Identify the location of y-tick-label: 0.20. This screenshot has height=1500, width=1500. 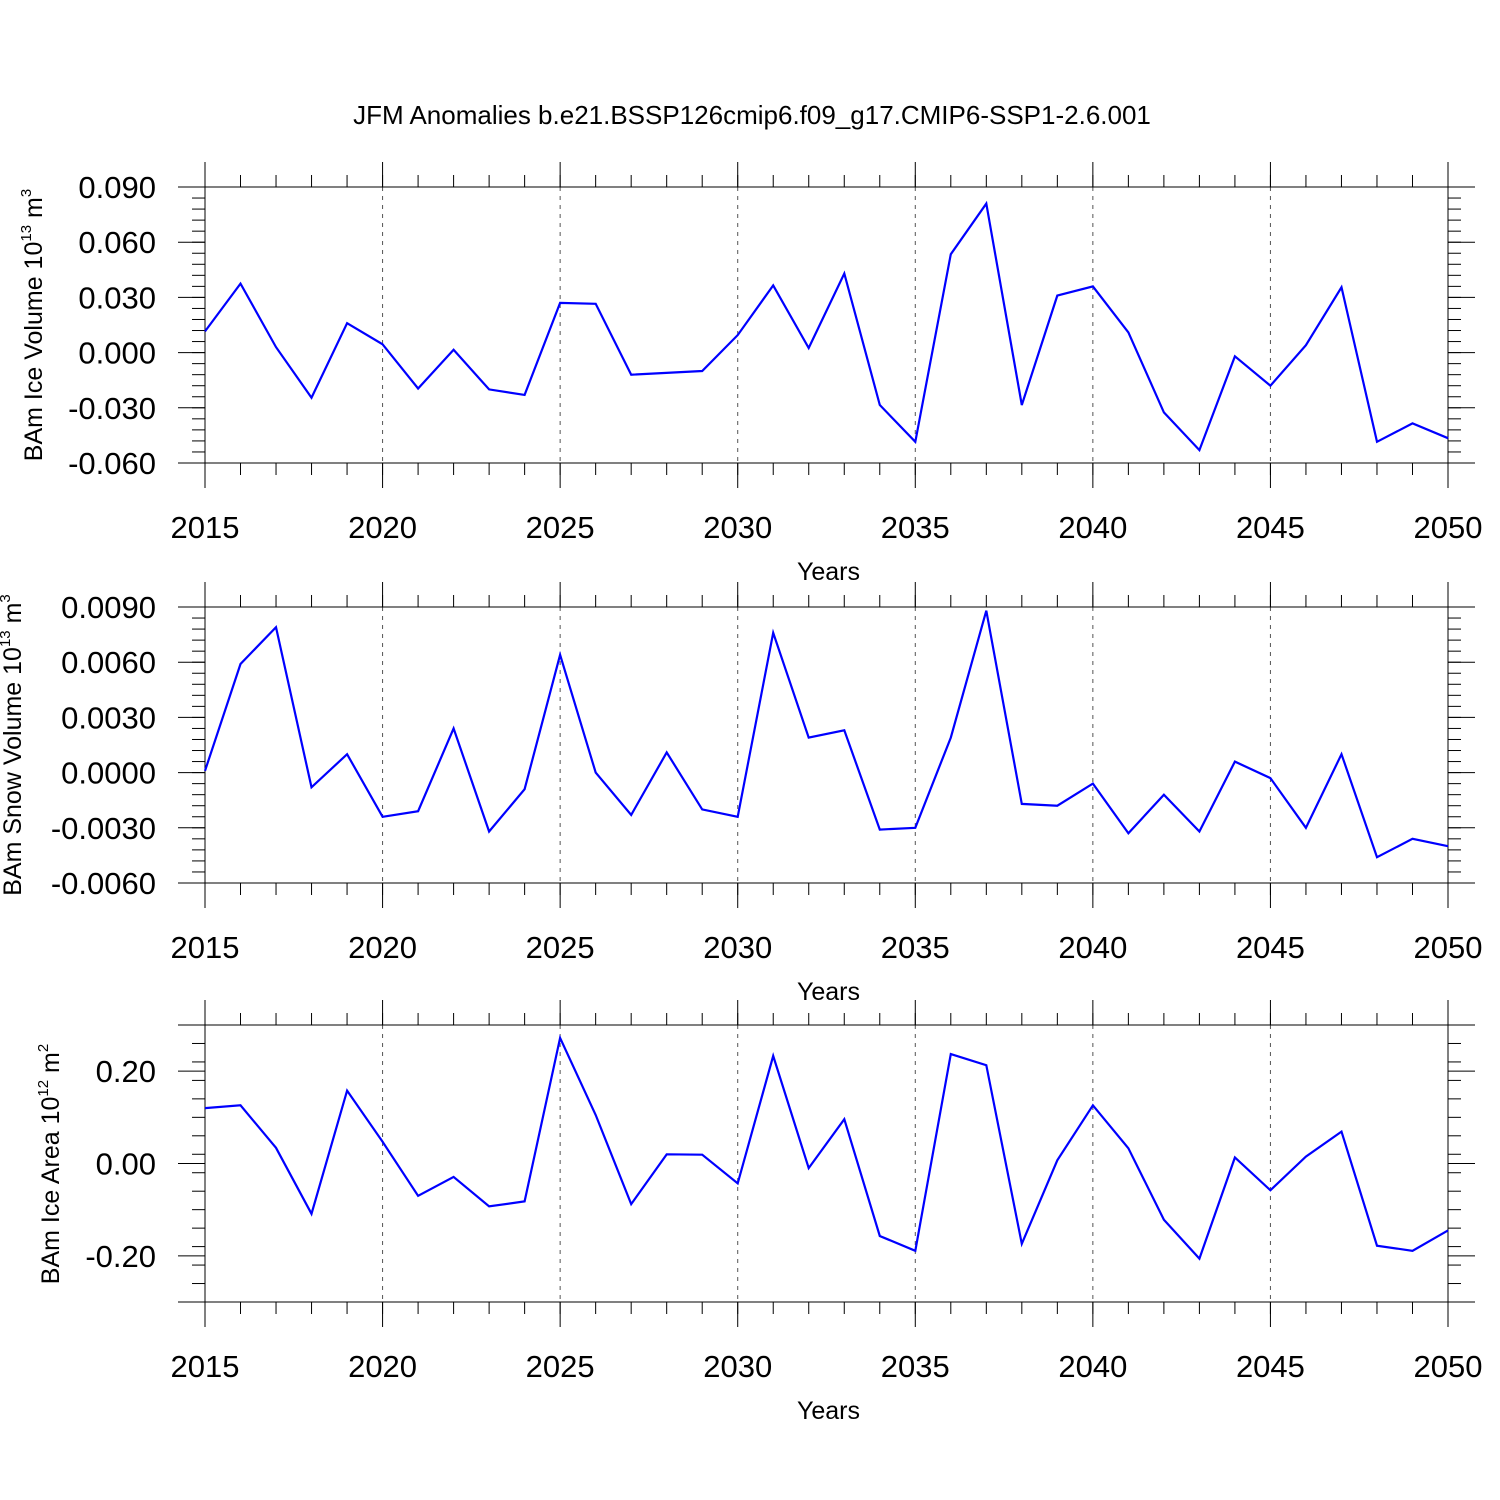
(126, 1071).